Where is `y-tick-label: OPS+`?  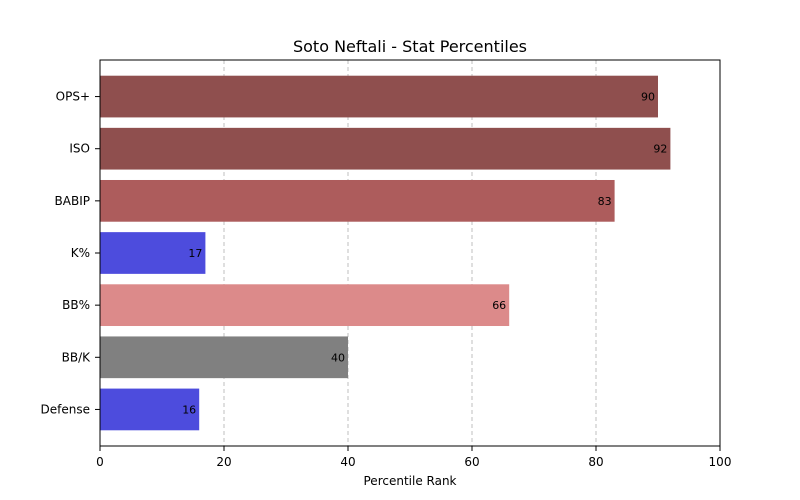 y-tick-label: OPS+ is located at coordinates (73, 97).